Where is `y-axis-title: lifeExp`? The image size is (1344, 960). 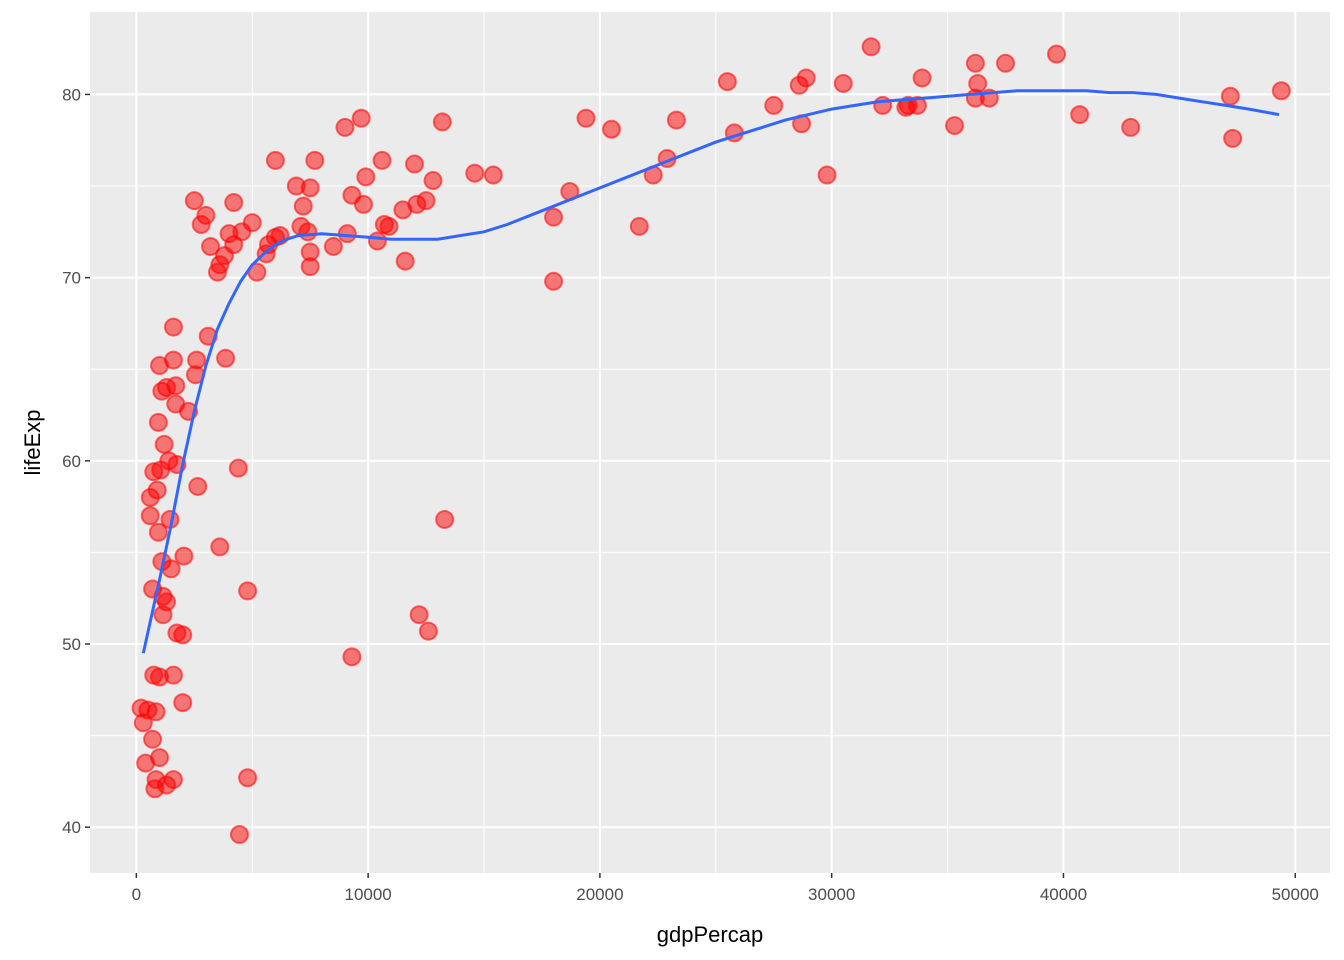
y-axis-title: lifeExp is located at coordinates (32, 442).